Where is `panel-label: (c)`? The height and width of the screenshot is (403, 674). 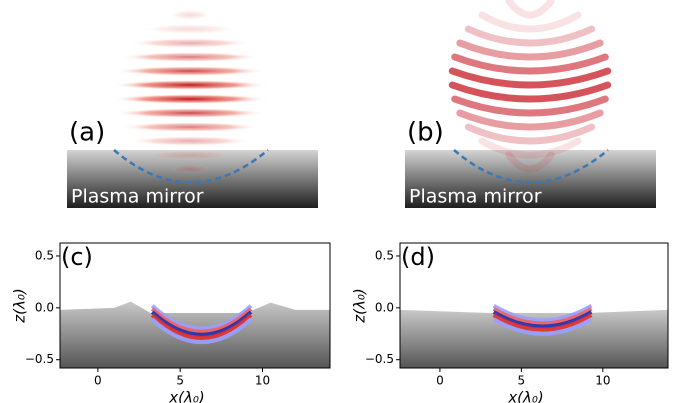 panel-label: (c) is located at coordinates (77, 257).